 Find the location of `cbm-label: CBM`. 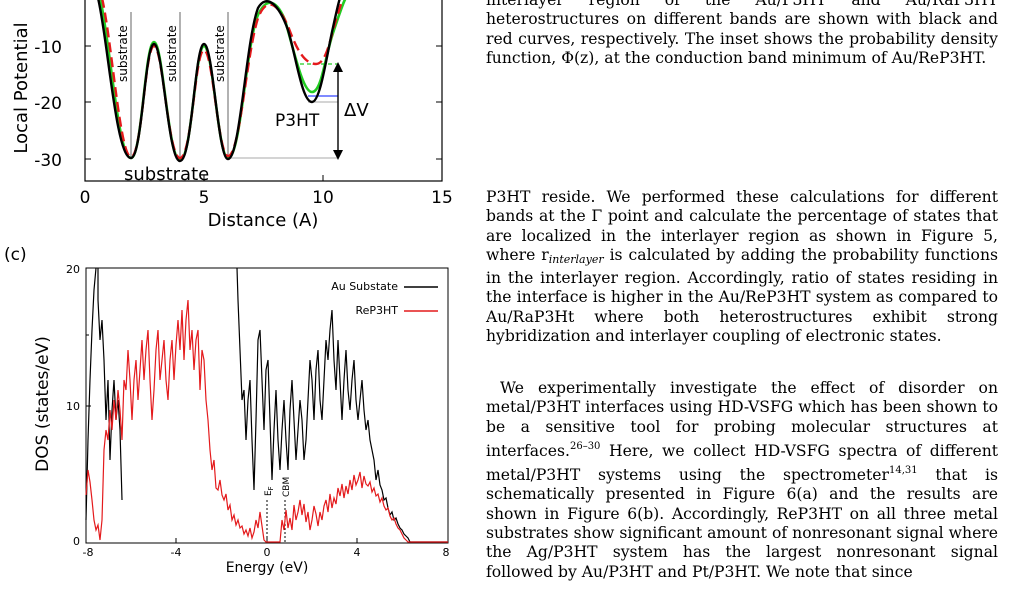

cbm-label: CBM is located at coordinates (287, 487).